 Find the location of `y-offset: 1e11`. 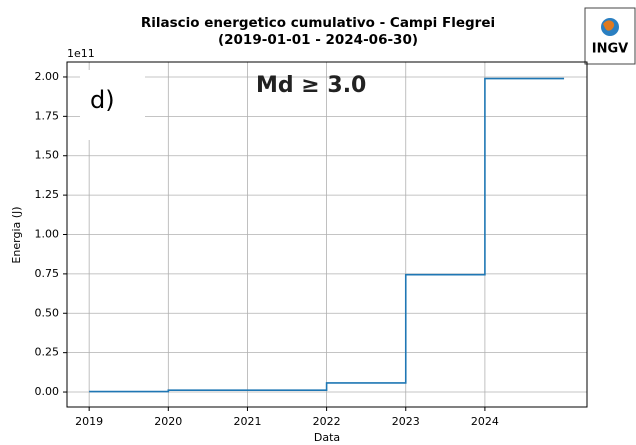

y-offset: 1e11 is located at coordinates (81, 53).